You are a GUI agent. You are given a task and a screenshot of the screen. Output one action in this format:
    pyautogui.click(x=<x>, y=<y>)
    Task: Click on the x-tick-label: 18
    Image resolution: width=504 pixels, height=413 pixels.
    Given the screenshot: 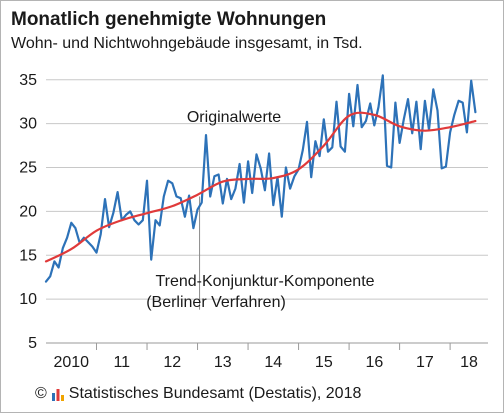 What is the action you would take?
    pyautogui.click(x=469, y=362)
    